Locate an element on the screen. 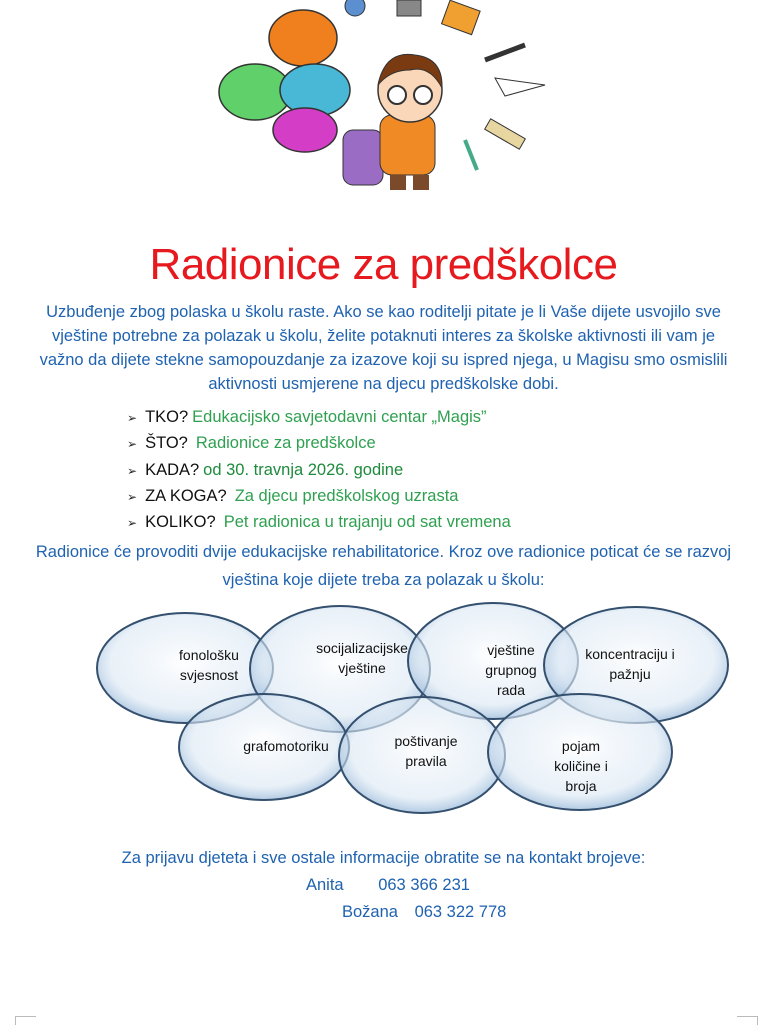  detail-question: TKO? is located at coordinates (167, 417).